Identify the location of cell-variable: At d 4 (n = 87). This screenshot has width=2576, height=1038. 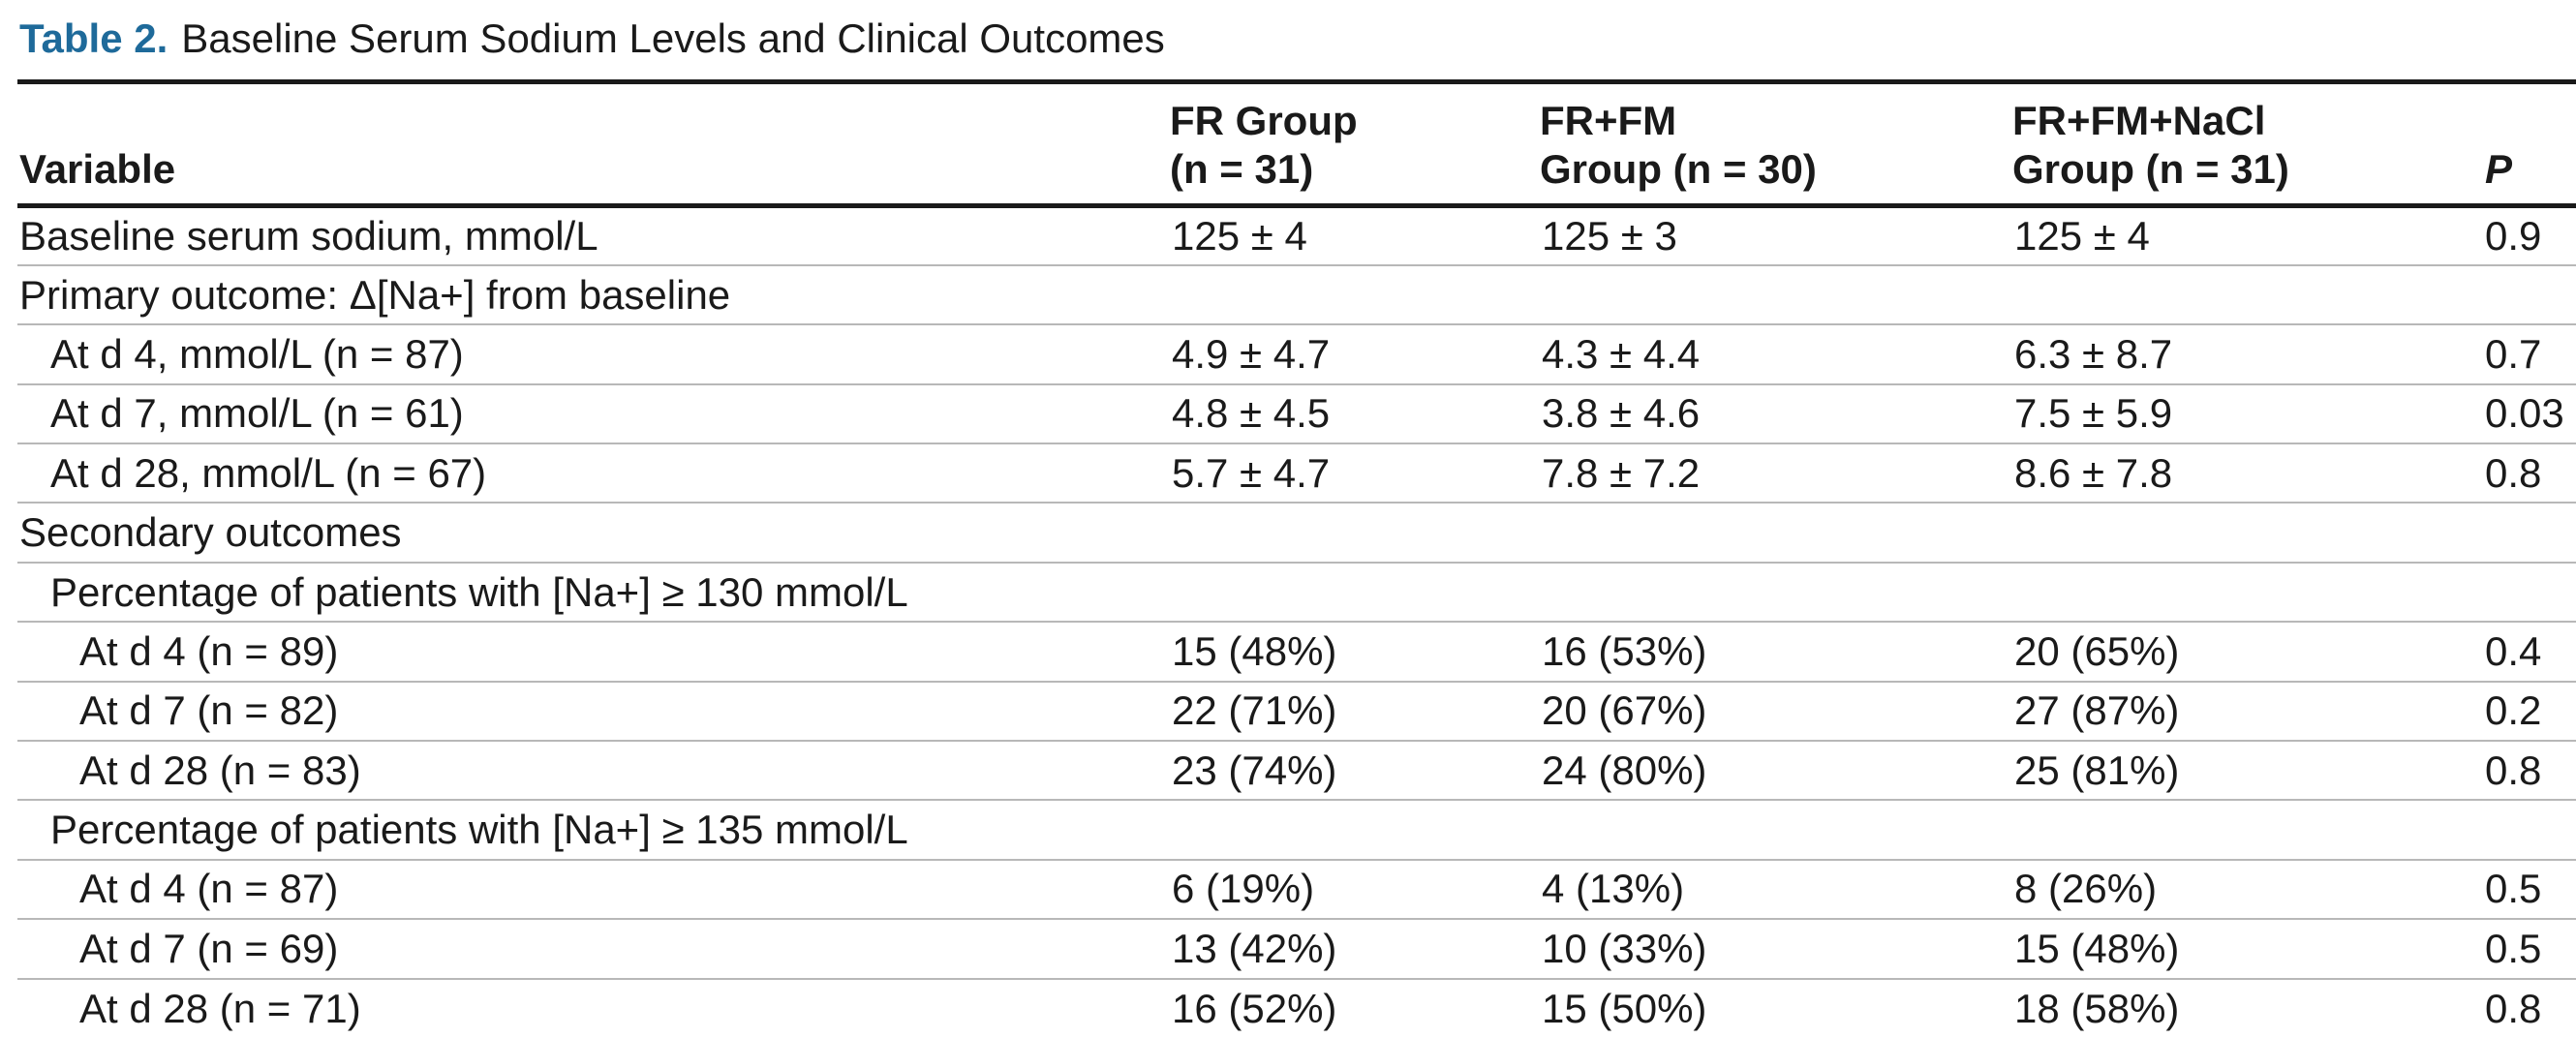
(209, 889).